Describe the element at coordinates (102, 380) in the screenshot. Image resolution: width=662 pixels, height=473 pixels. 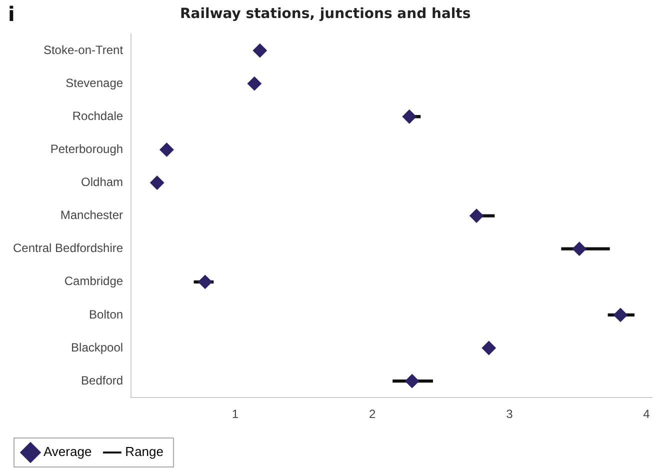
I see `y-tick-label: Bedford` at that location.